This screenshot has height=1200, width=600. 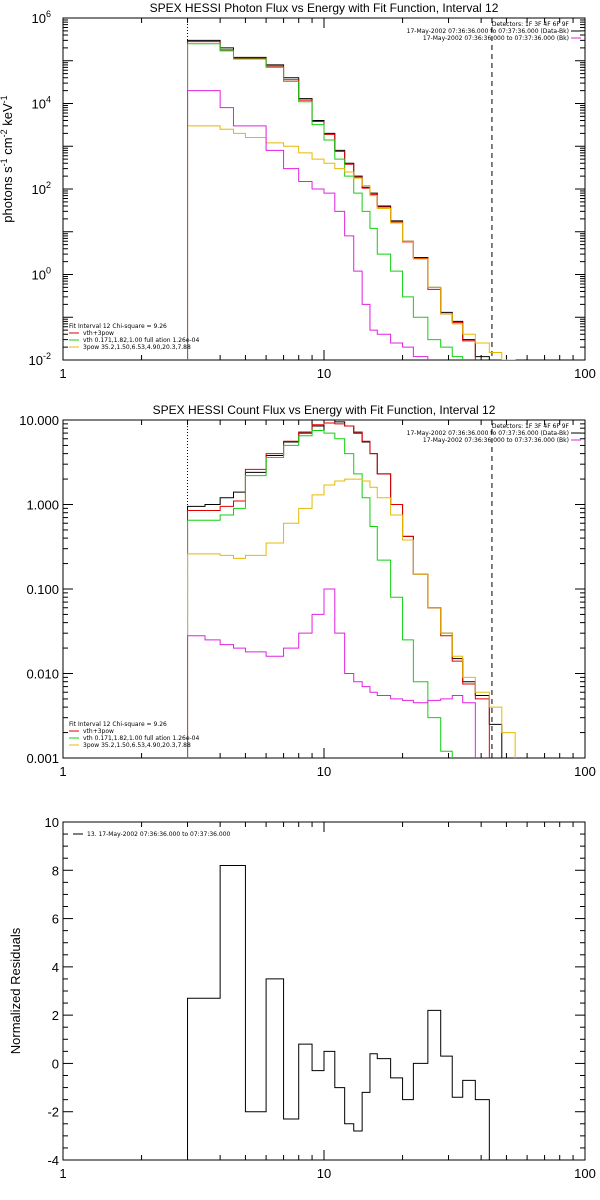 I want to click on y-tick-label: 0, so click(x=55, y=1063).